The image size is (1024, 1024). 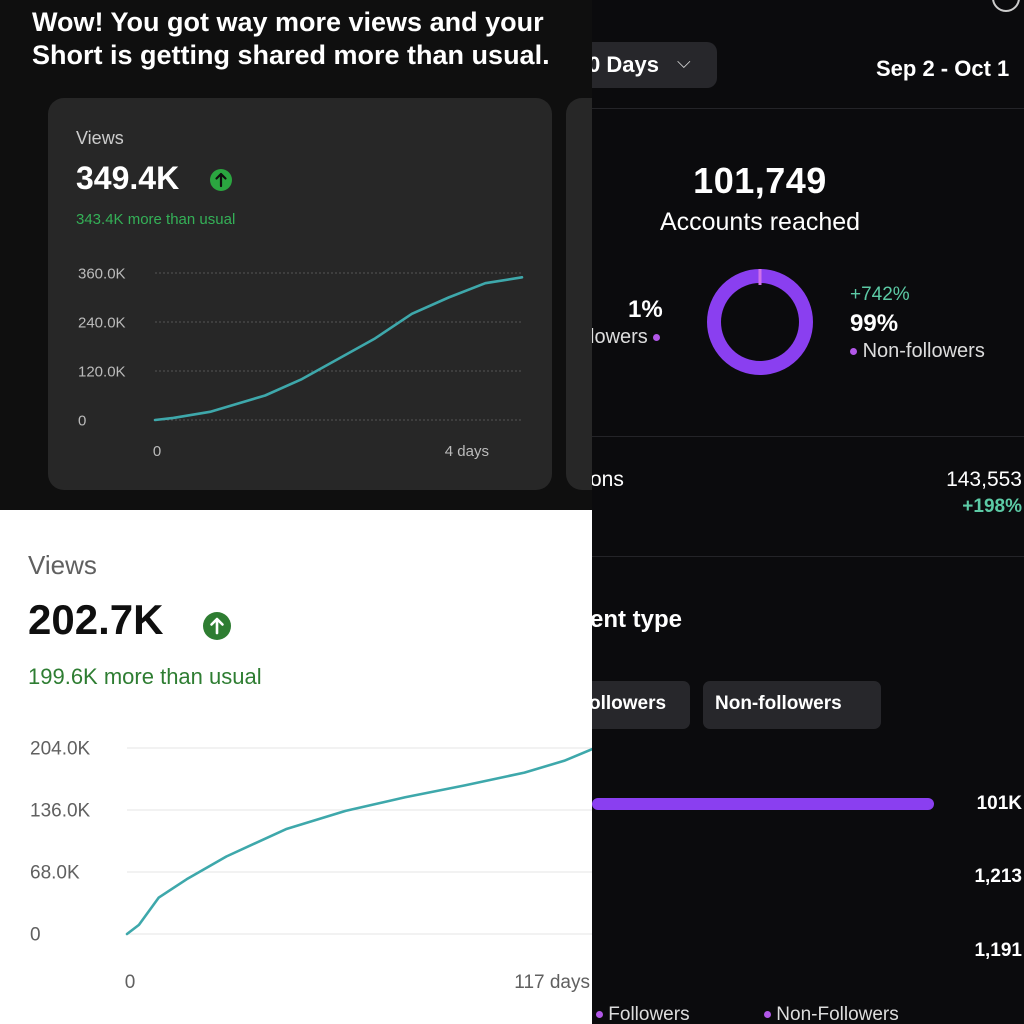 What do you see at coordinates (102, 322) in the screenshot?
I see `y-tick-label: 240.0K` at bounding box center [102, 322].